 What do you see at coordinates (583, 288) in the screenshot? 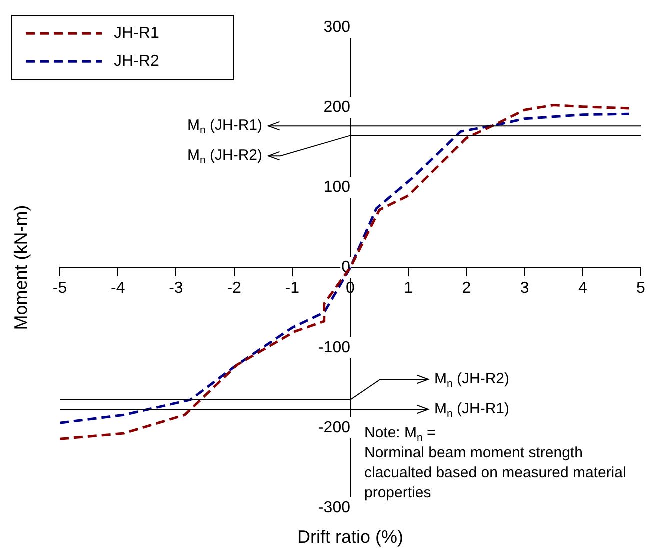
I see `x-tick-label: 4` at bounding box center [583, 288].